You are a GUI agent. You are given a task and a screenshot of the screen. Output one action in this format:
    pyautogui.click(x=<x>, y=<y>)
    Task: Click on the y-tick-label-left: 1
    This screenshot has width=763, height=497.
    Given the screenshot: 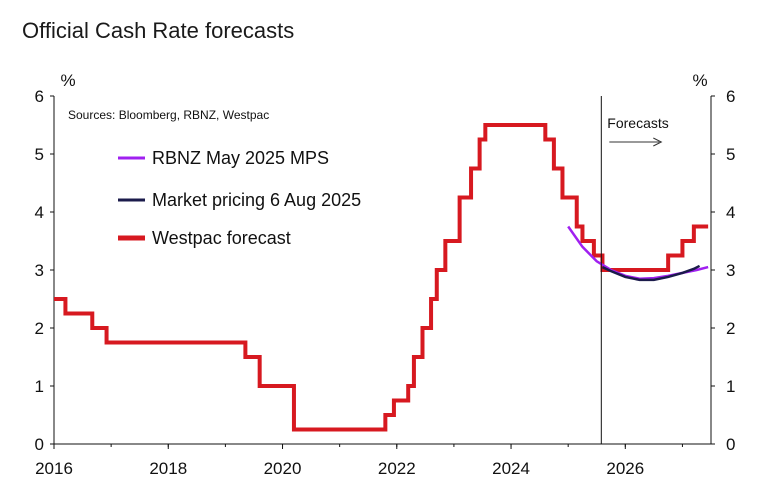 What is the action you would take?
    pyautogui.click(x=39, y=386)
    